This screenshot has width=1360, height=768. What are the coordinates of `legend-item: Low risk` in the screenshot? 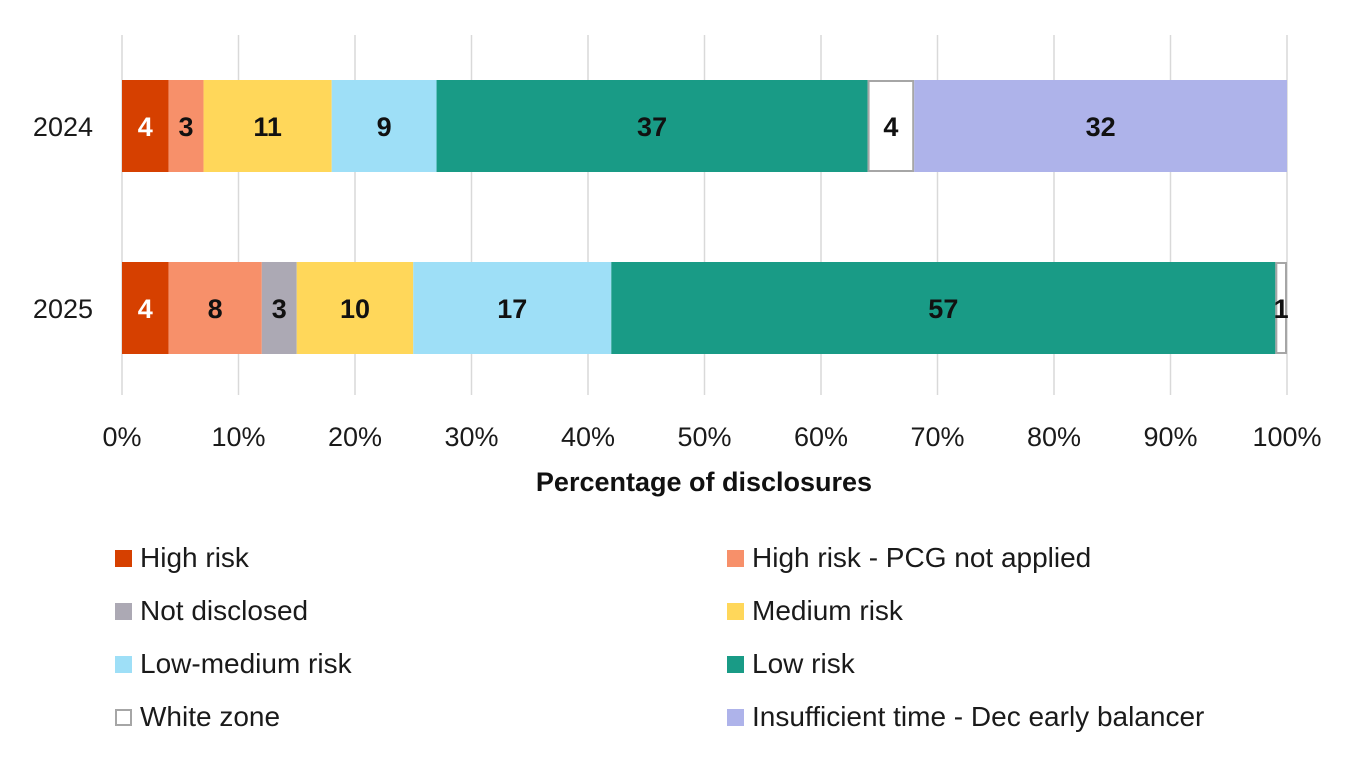 It's located at (1033, 664).